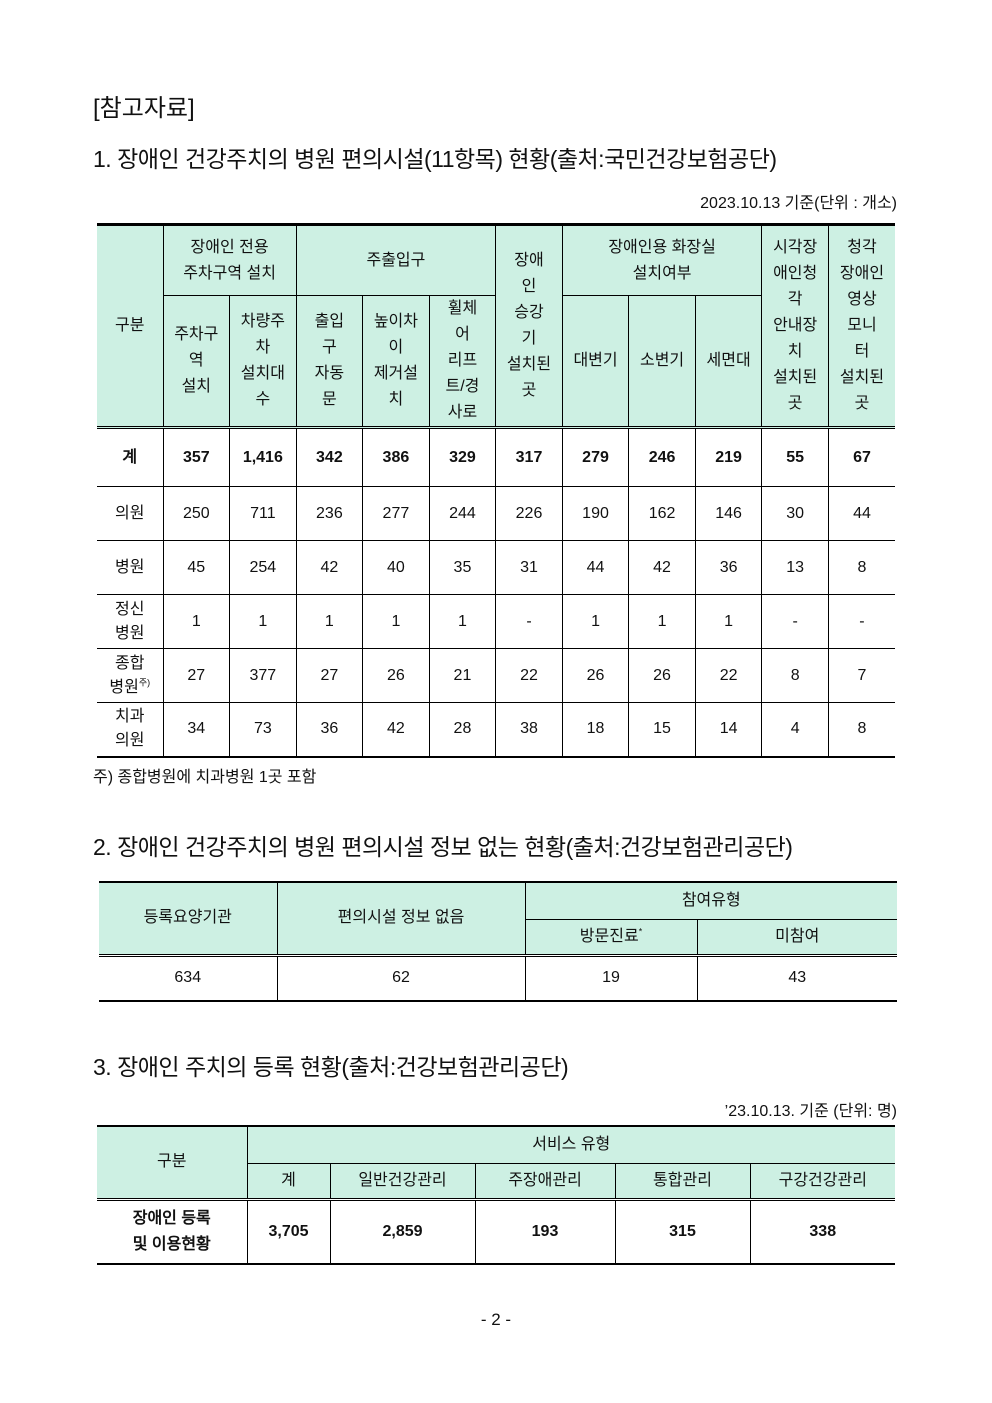 The height and width of the screenshot is (1403, 992). Describe the element at coordinates (172, 1231) in the screenshot. I see `row-label: 장애인 등록 및 이용현황` at that location.